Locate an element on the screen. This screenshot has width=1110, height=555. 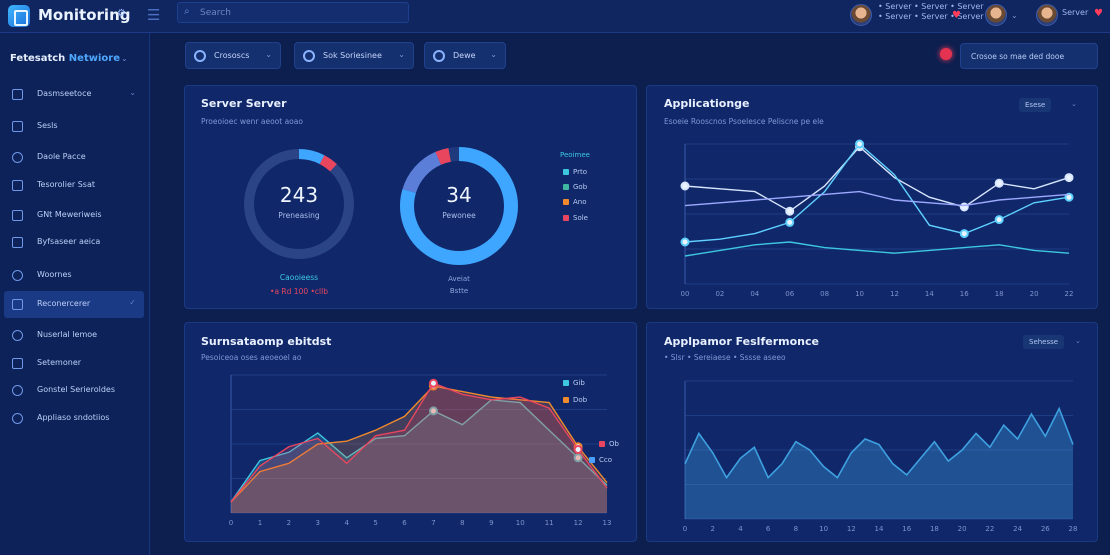
network-icon is located at coordinates (17, 215).